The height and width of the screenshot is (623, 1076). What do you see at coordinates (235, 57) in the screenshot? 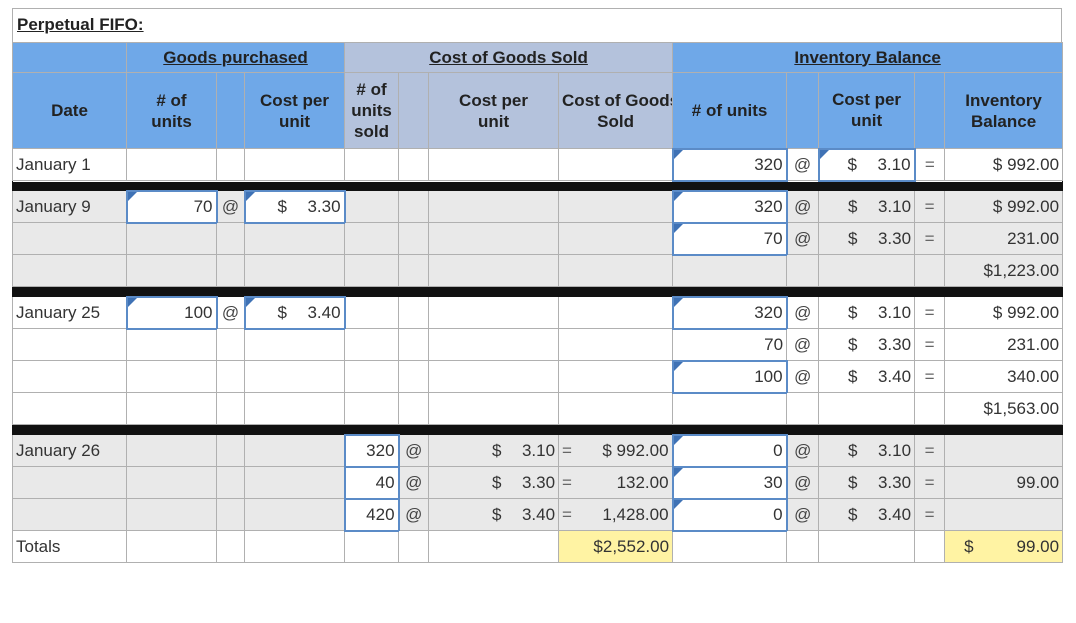
I see `goods-purchased-header: Goods purchased` at bounding box center [235, 57].